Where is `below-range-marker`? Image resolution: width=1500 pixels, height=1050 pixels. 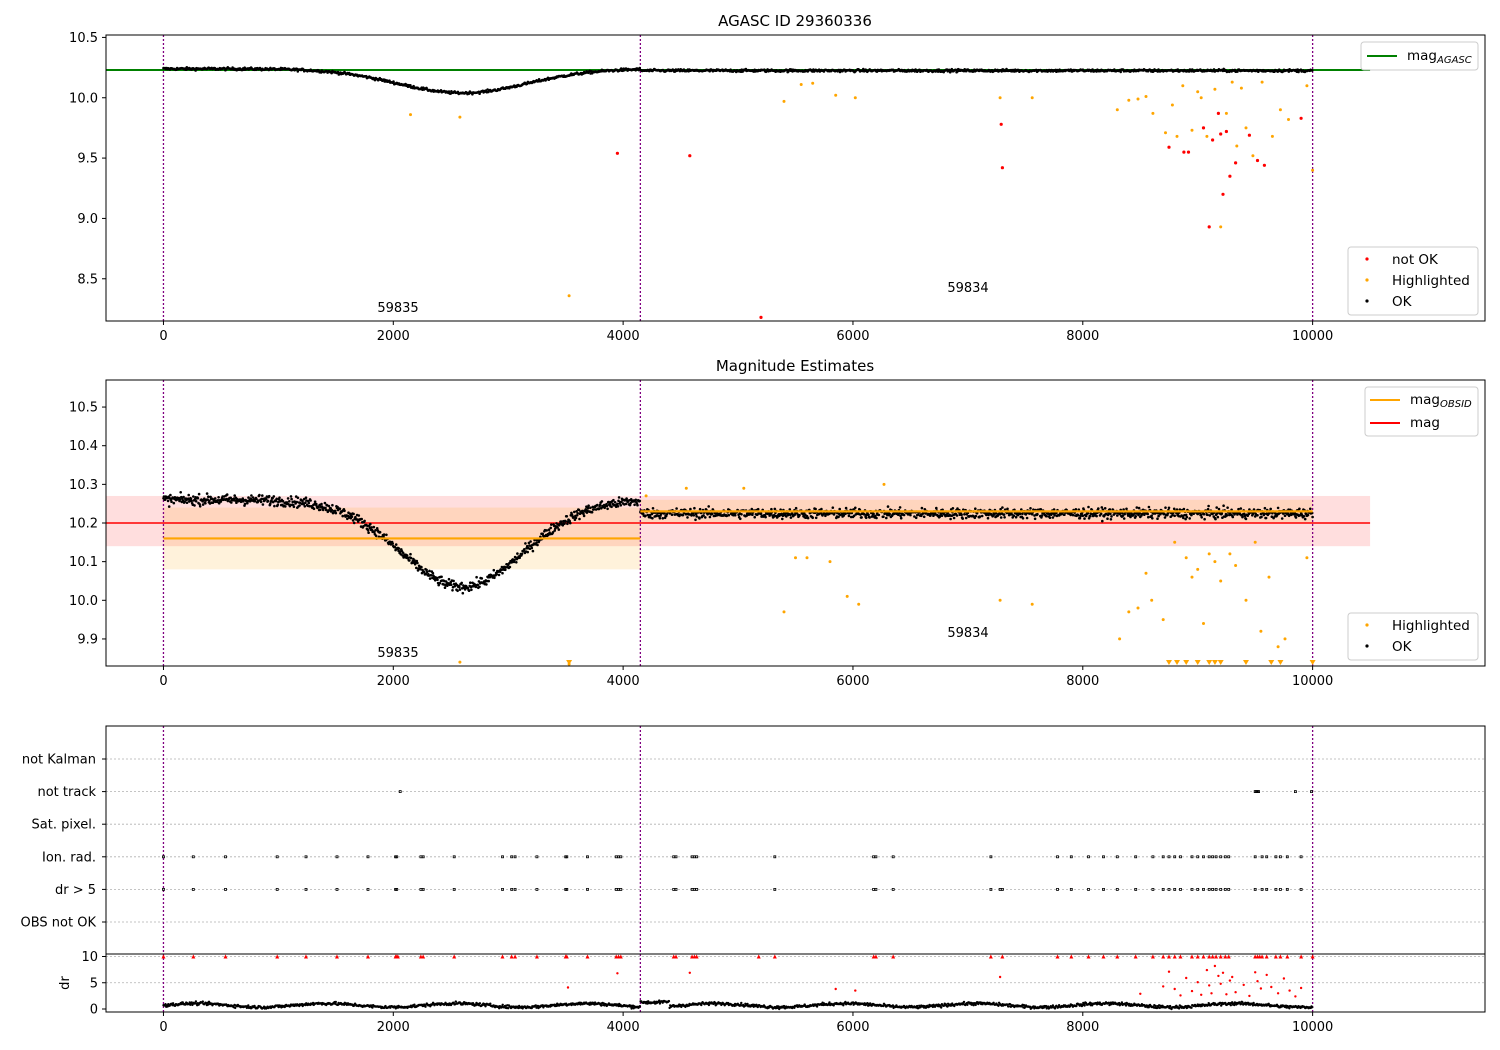
below-range-marker is located at coordinates (1220, 662).